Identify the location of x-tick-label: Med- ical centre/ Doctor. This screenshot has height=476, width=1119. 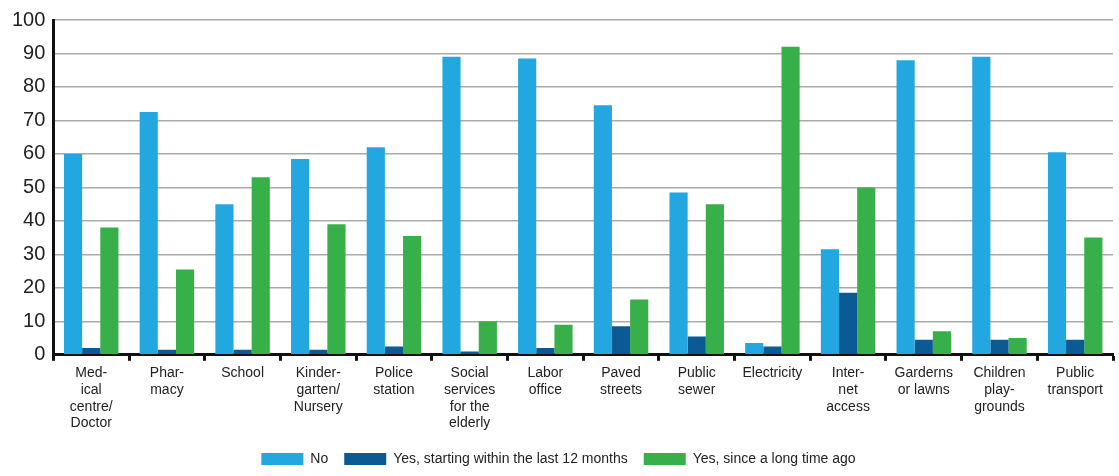
(91, 397).